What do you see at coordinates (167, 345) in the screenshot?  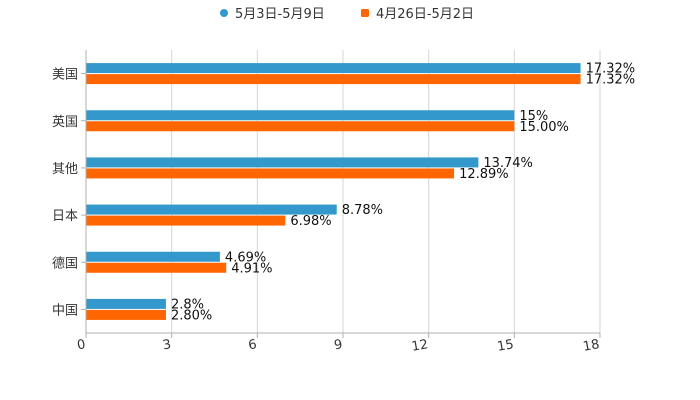 I see `x-tick-label-3: 3` at bounding box center [167, 345].